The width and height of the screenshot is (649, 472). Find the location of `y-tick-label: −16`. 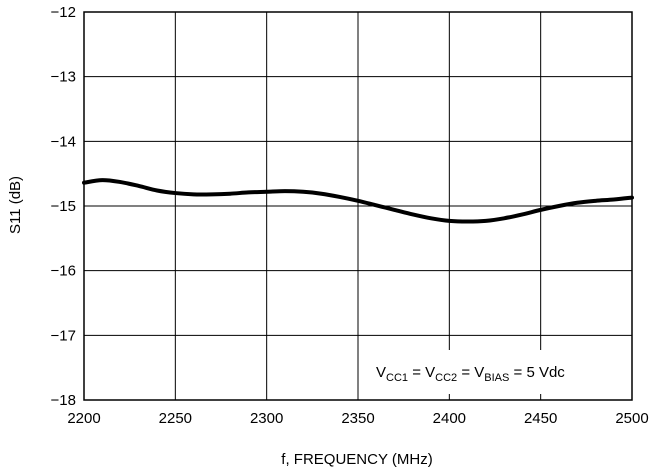

y-tick-label: −16 is located at coordinates (63, 271).